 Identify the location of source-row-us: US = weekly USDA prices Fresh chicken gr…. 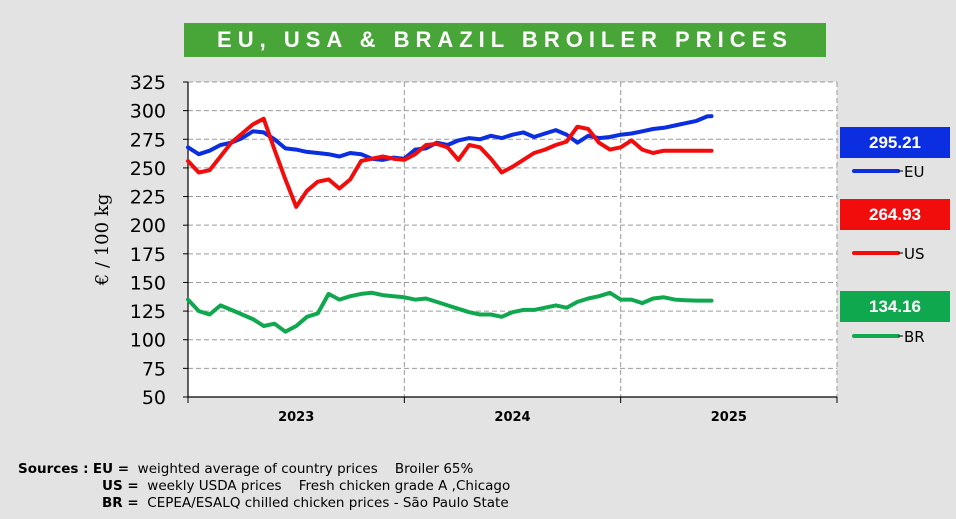
(264, 486).